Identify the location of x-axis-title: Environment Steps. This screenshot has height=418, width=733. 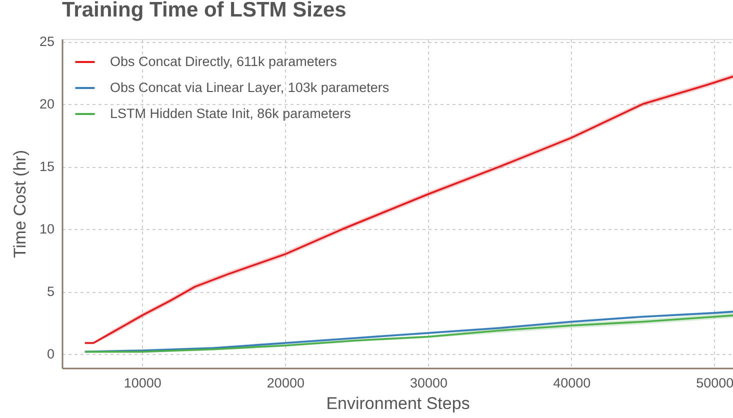
(398, 403).